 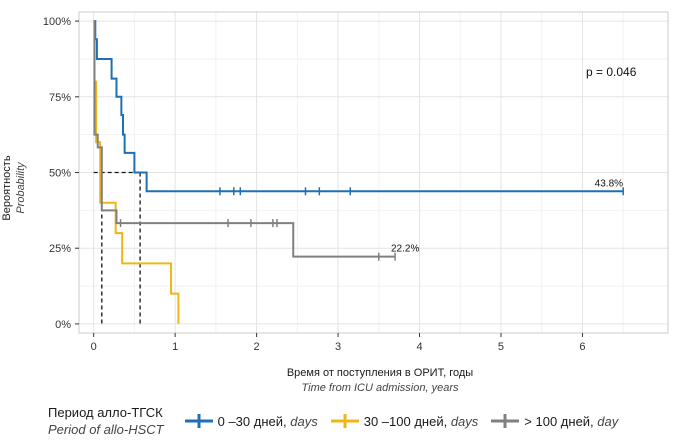 I want to click on y-tick-label: 100%, so click(x=57, y=22).